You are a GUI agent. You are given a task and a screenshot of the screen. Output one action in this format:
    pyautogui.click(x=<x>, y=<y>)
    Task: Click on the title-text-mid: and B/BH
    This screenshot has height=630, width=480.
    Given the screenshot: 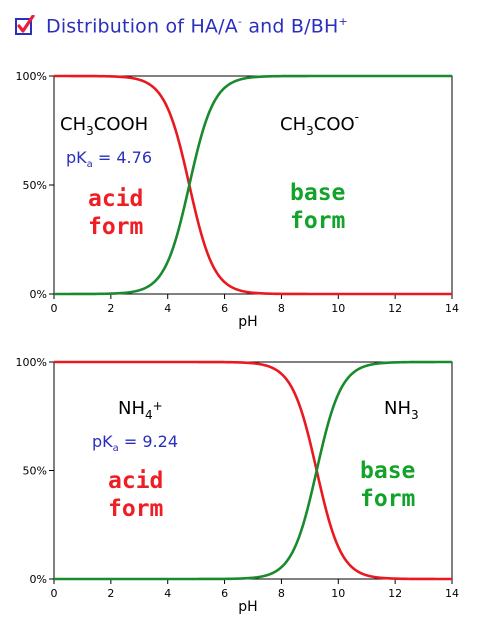 What is the action you would take?
    pyautogui.click(x=290, y=26)
    